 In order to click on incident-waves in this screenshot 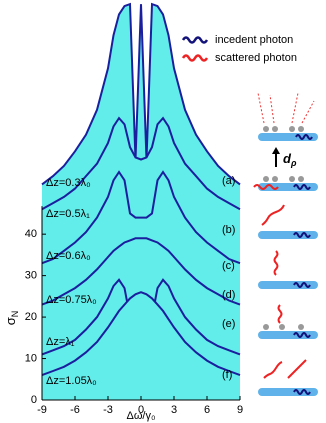, I will do `click(303, 264)`.